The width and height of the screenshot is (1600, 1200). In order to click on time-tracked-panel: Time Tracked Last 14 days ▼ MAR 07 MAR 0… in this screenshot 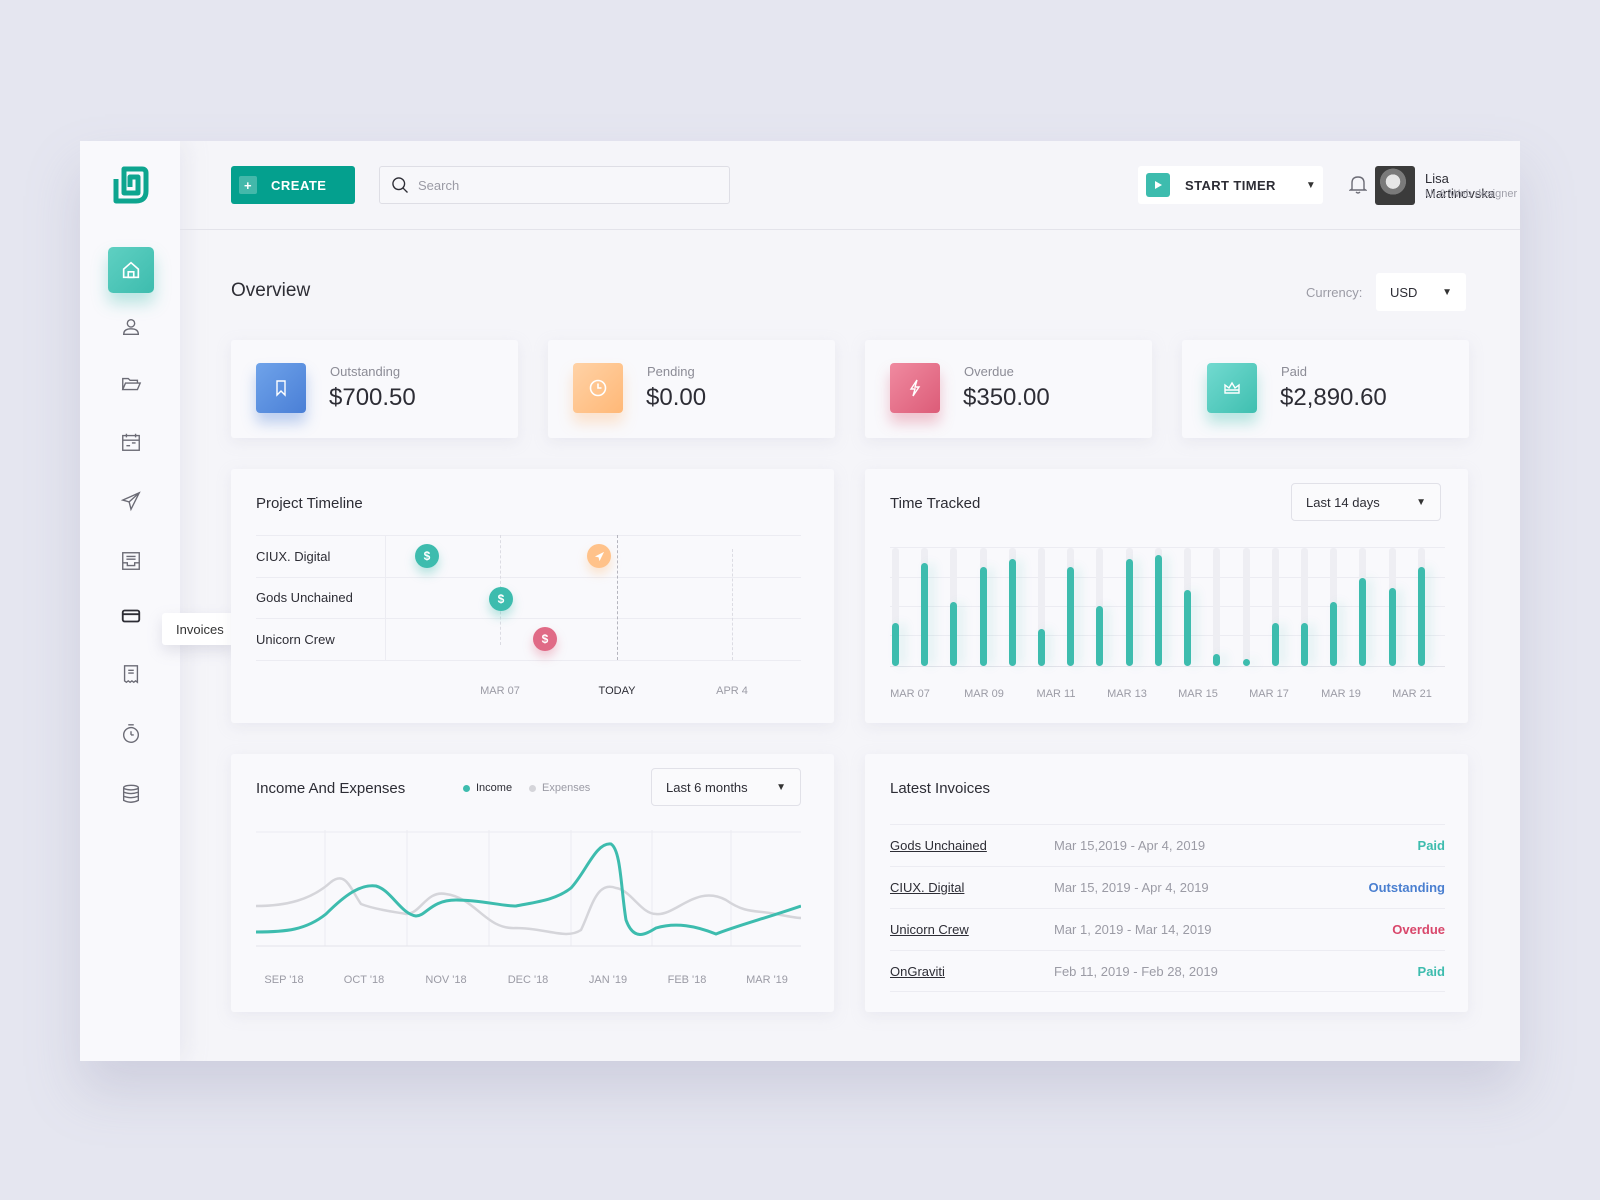, I will do `click(1166, 596)`.